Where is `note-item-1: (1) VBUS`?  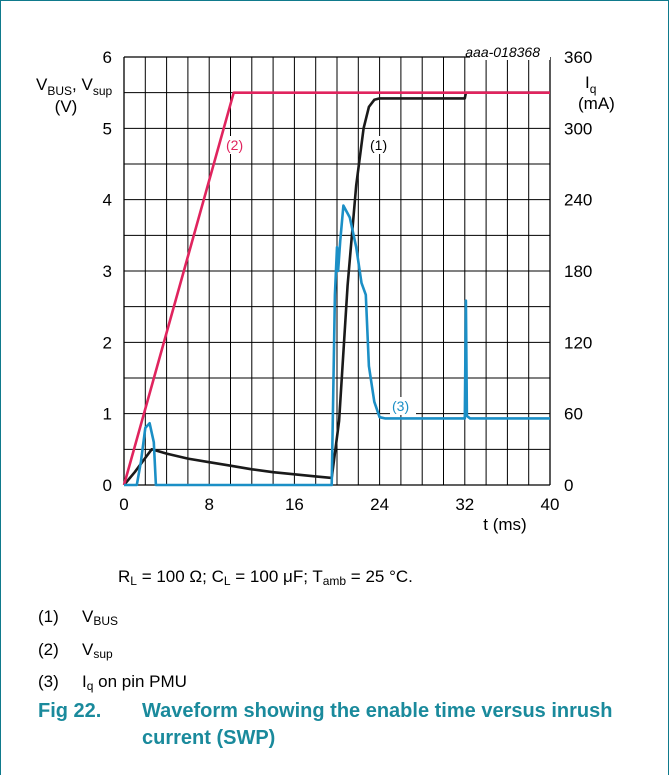 note-item-1: (1) VBUS is located at coordinates (78, 617).